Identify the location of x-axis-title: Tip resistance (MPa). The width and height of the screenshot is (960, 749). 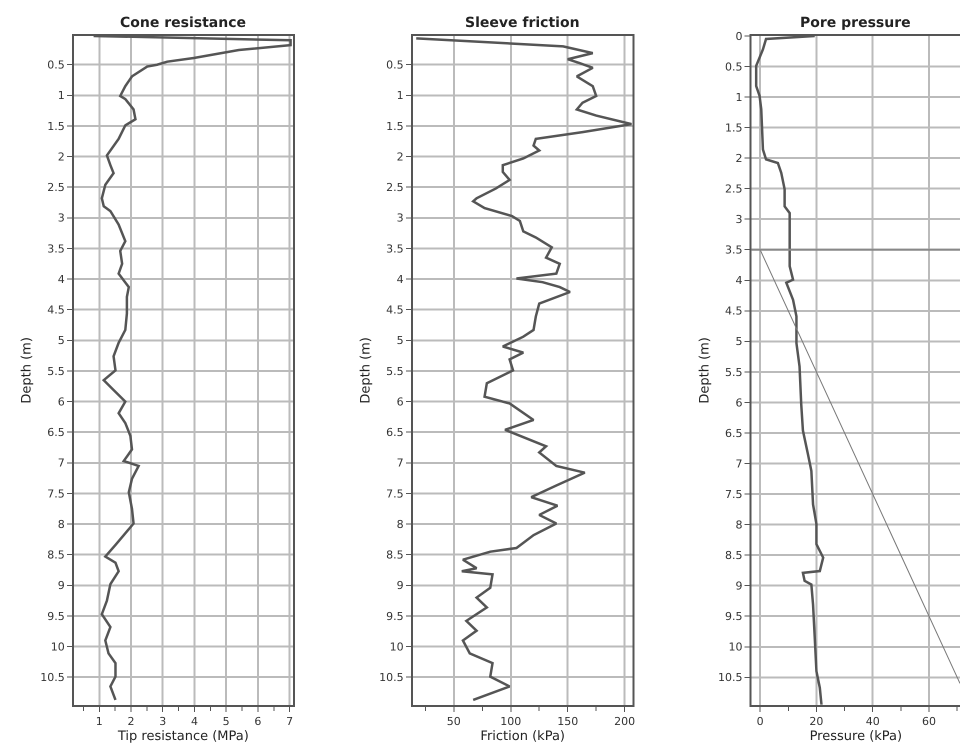
(182, 736).